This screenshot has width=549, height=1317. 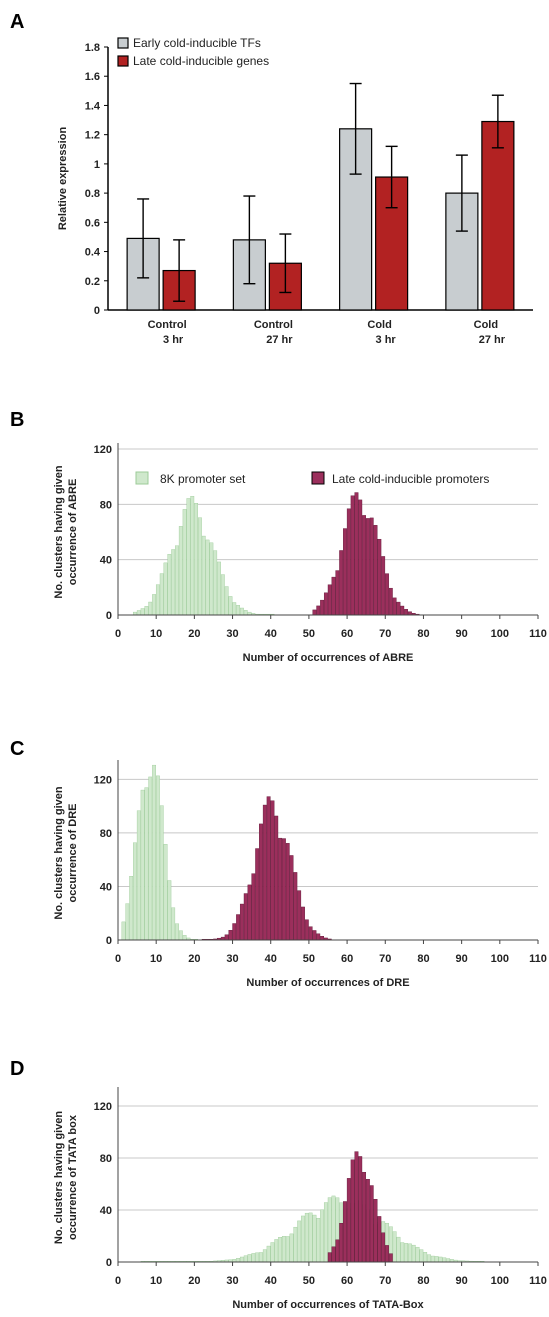 What do you see at coordinates (327, 983) in the screenshot?
I see `x-axis-title: Number of occurrences of DRE` at bounding box center [327, 983].